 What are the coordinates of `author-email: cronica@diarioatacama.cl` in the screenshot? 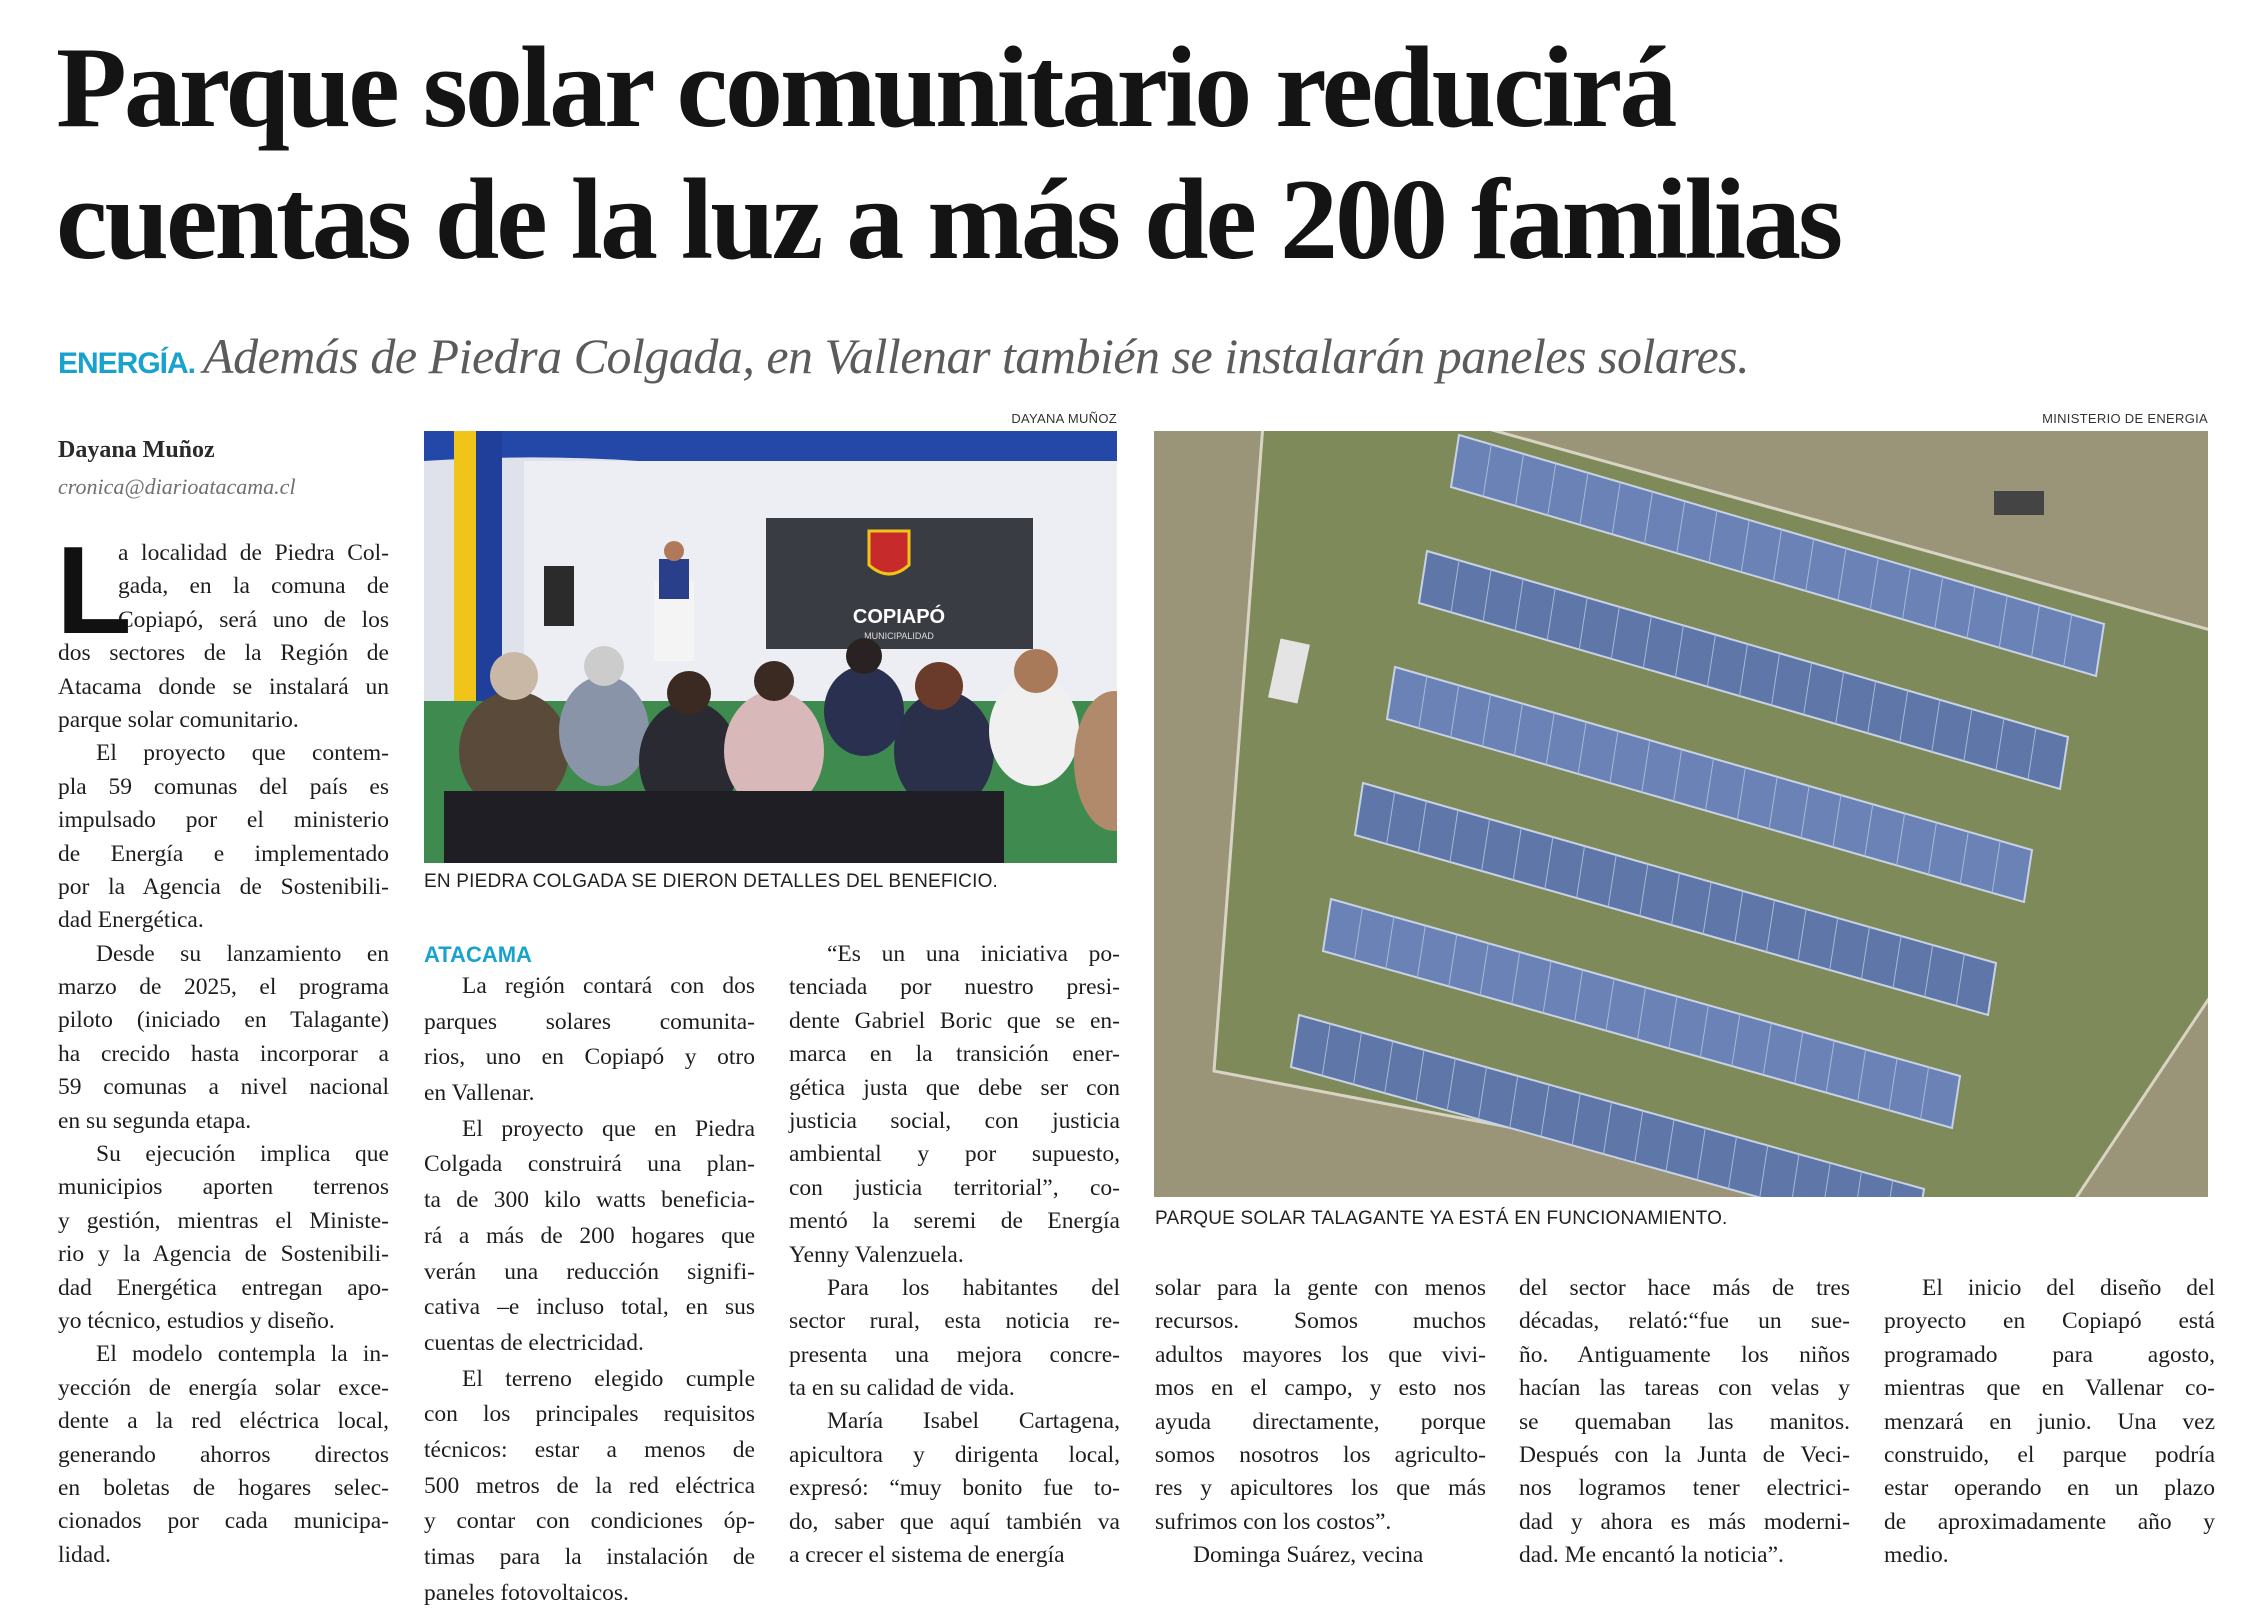 It's located at (177, 486).